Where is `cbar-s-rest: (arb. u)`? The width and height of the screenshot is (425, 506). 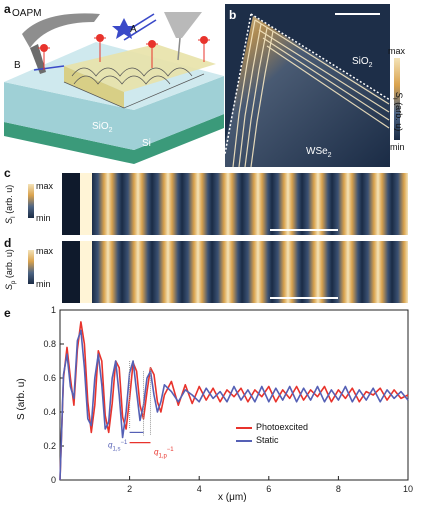 cbar-s-rest: (arb. u) is located at coordinates (399, 115).